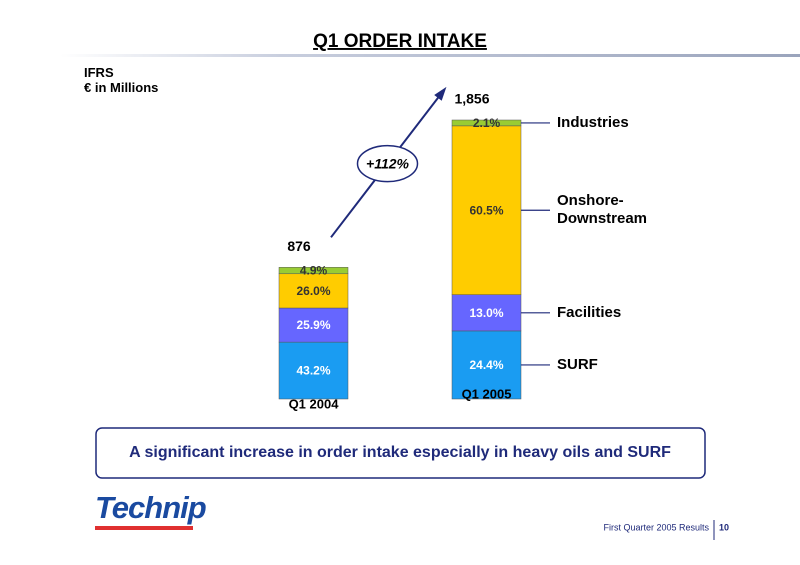 The image size is (800, 565). Describe the element at coordinates (150, 507) in the screenshot. I see `logo: Technip` at that location.